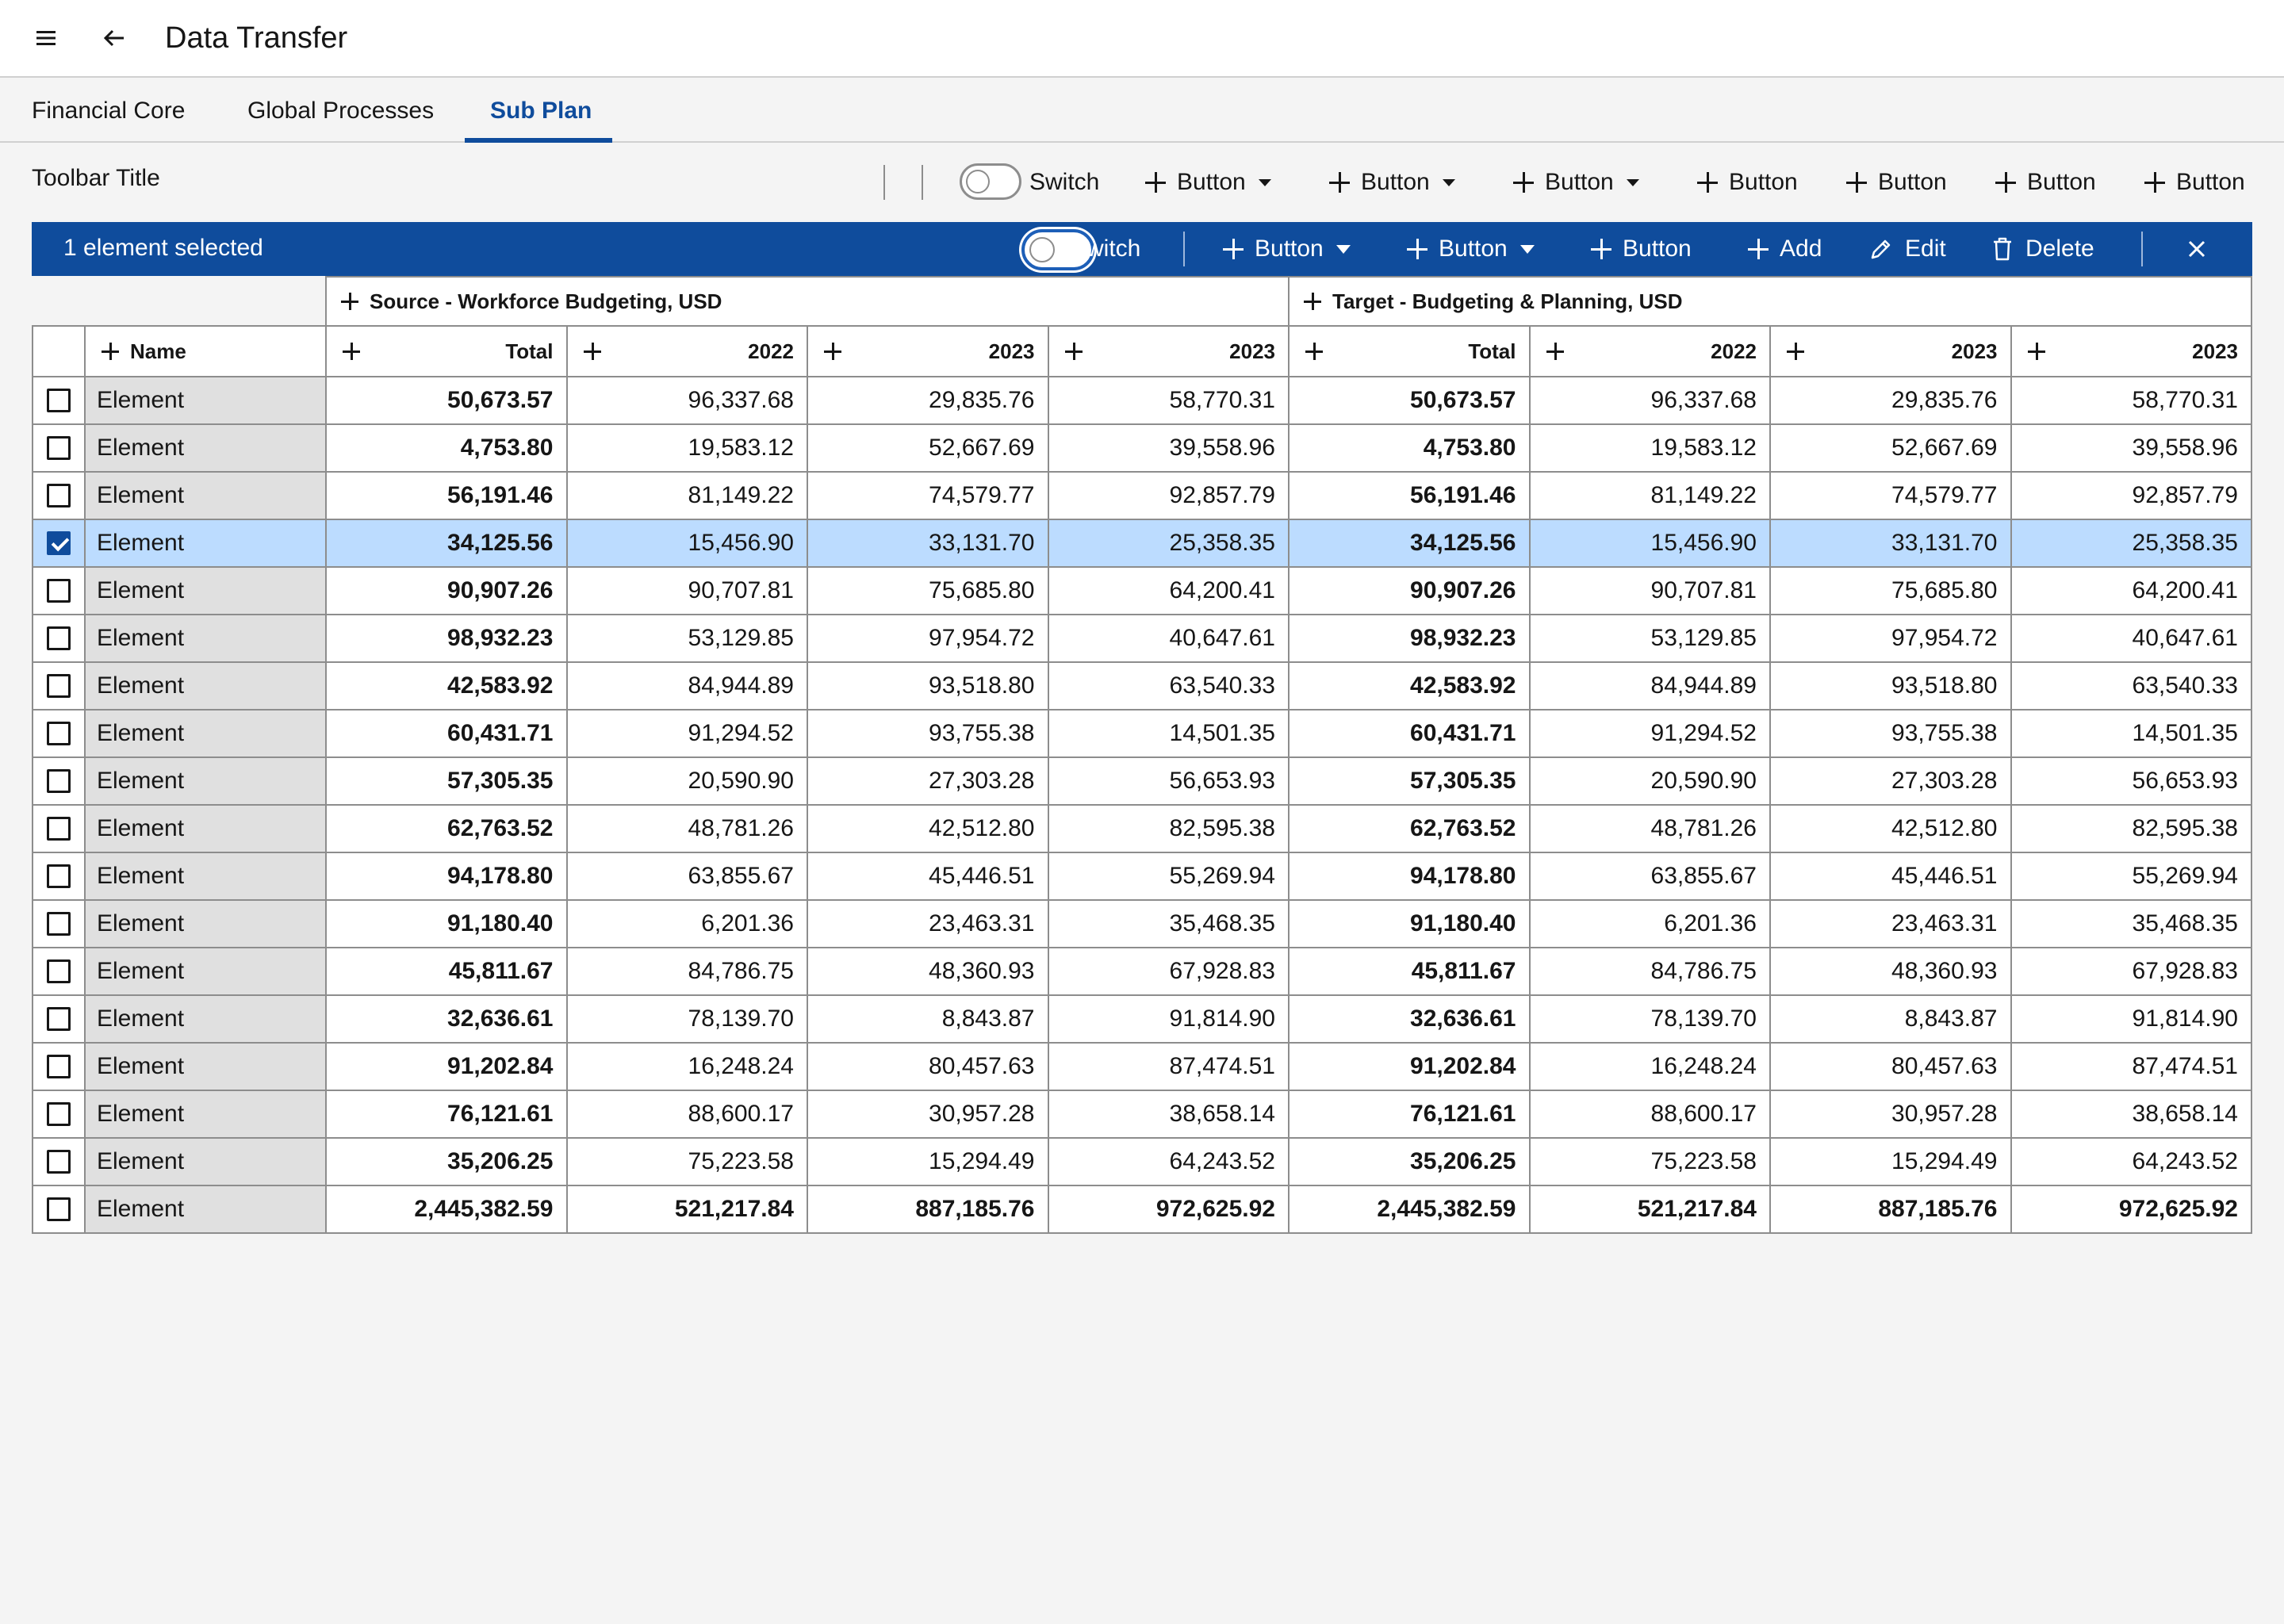  I want to click on back-button, so click(114, 38).